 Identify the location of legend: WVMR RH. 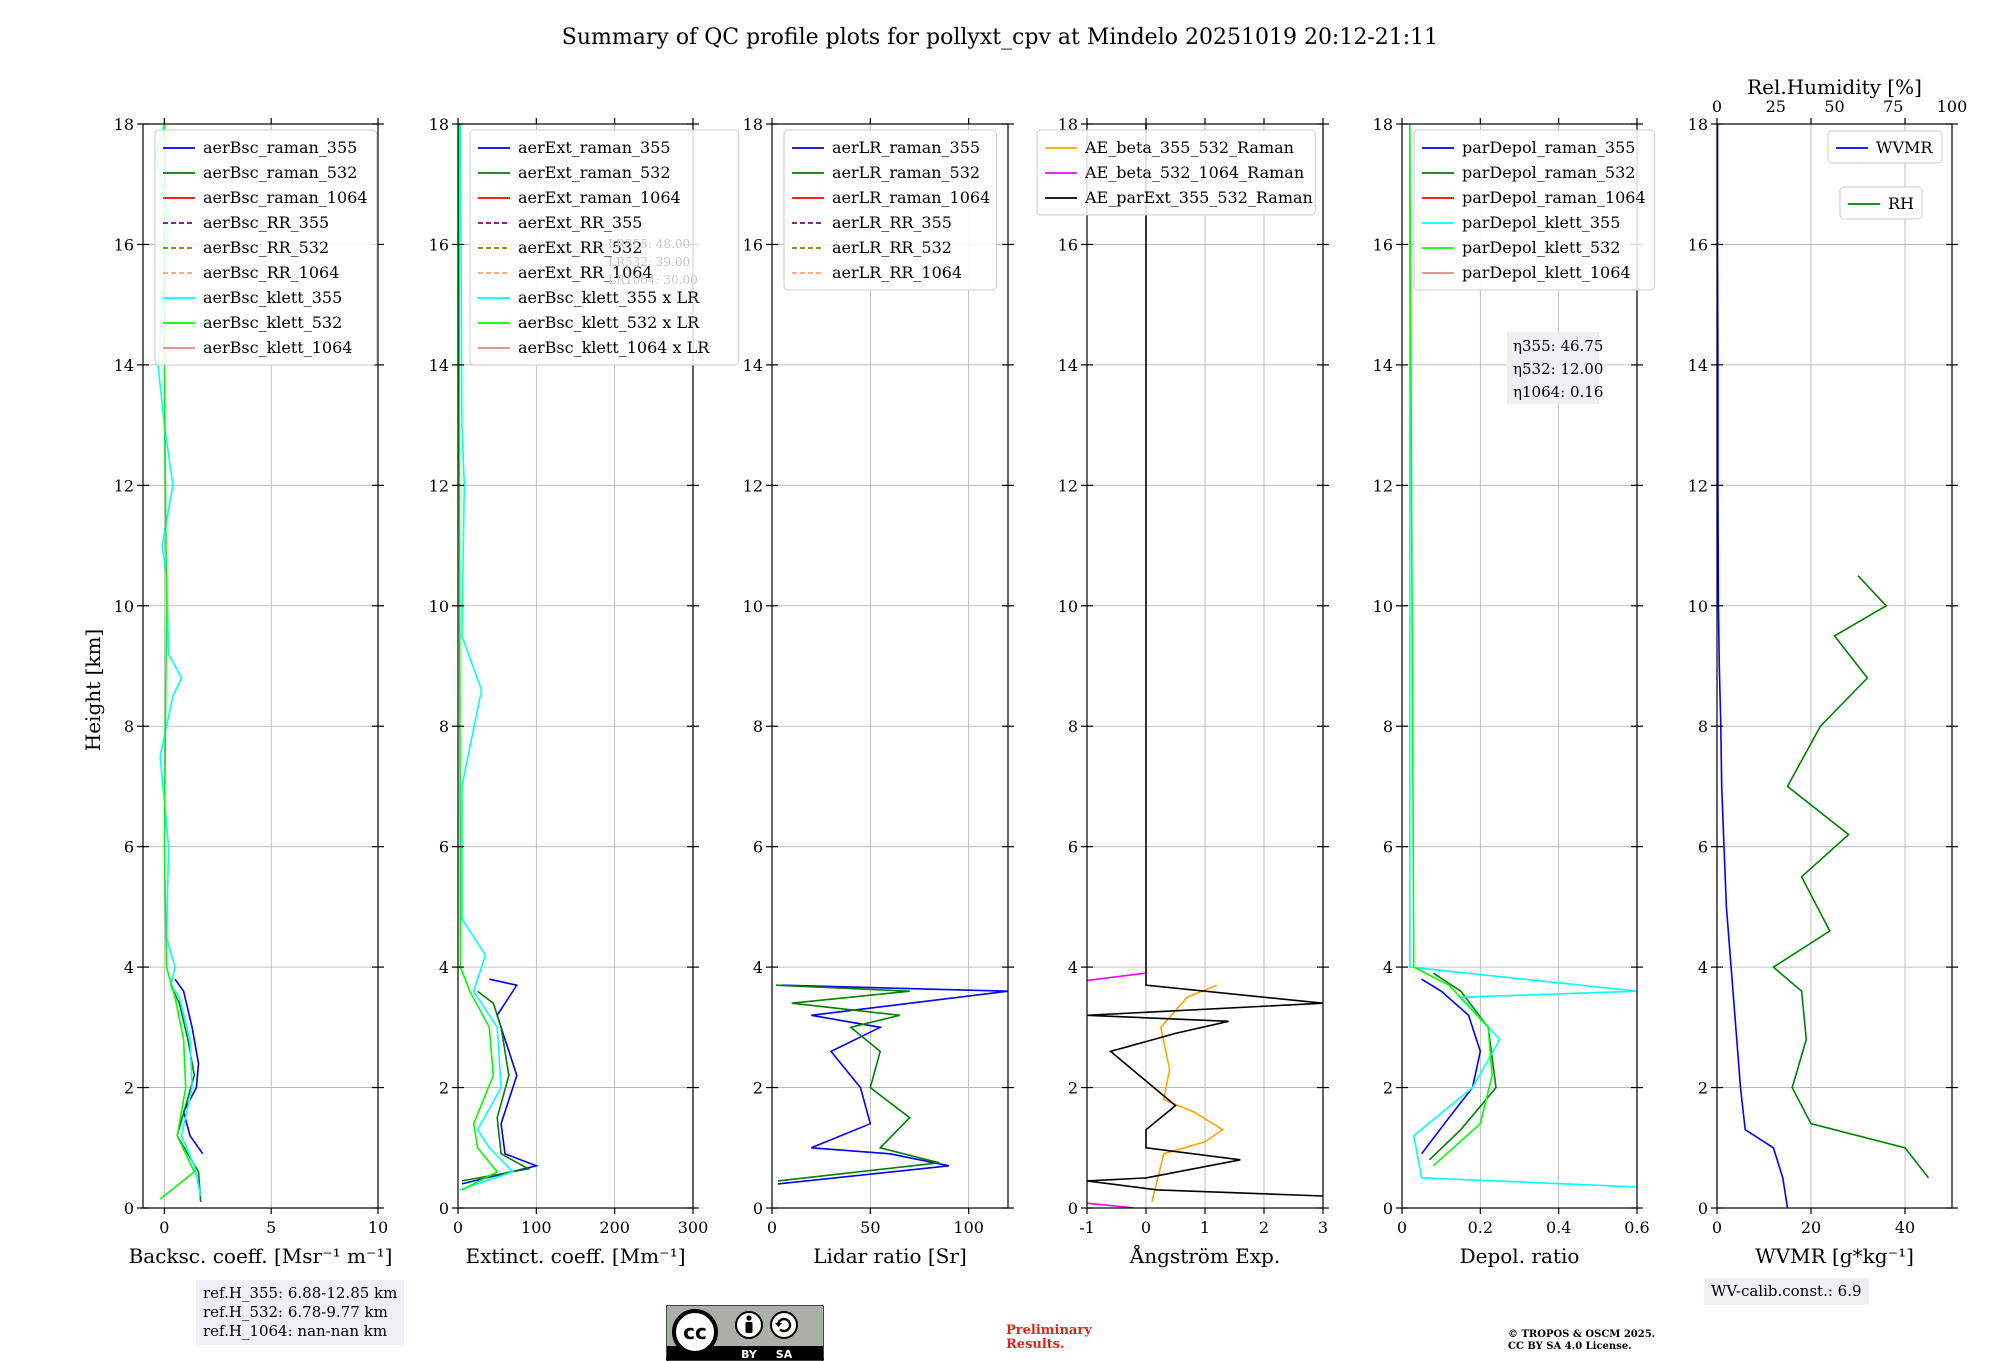
(1885, 175).